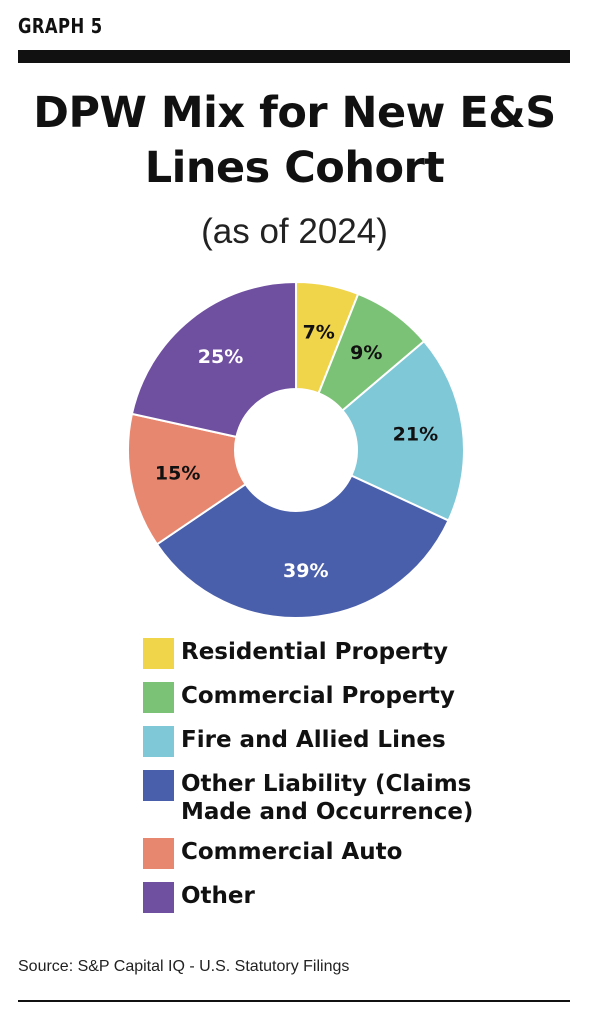 The image size is (589, 1024). I want to click on slice-value-label: 21%, so click(415, 435).